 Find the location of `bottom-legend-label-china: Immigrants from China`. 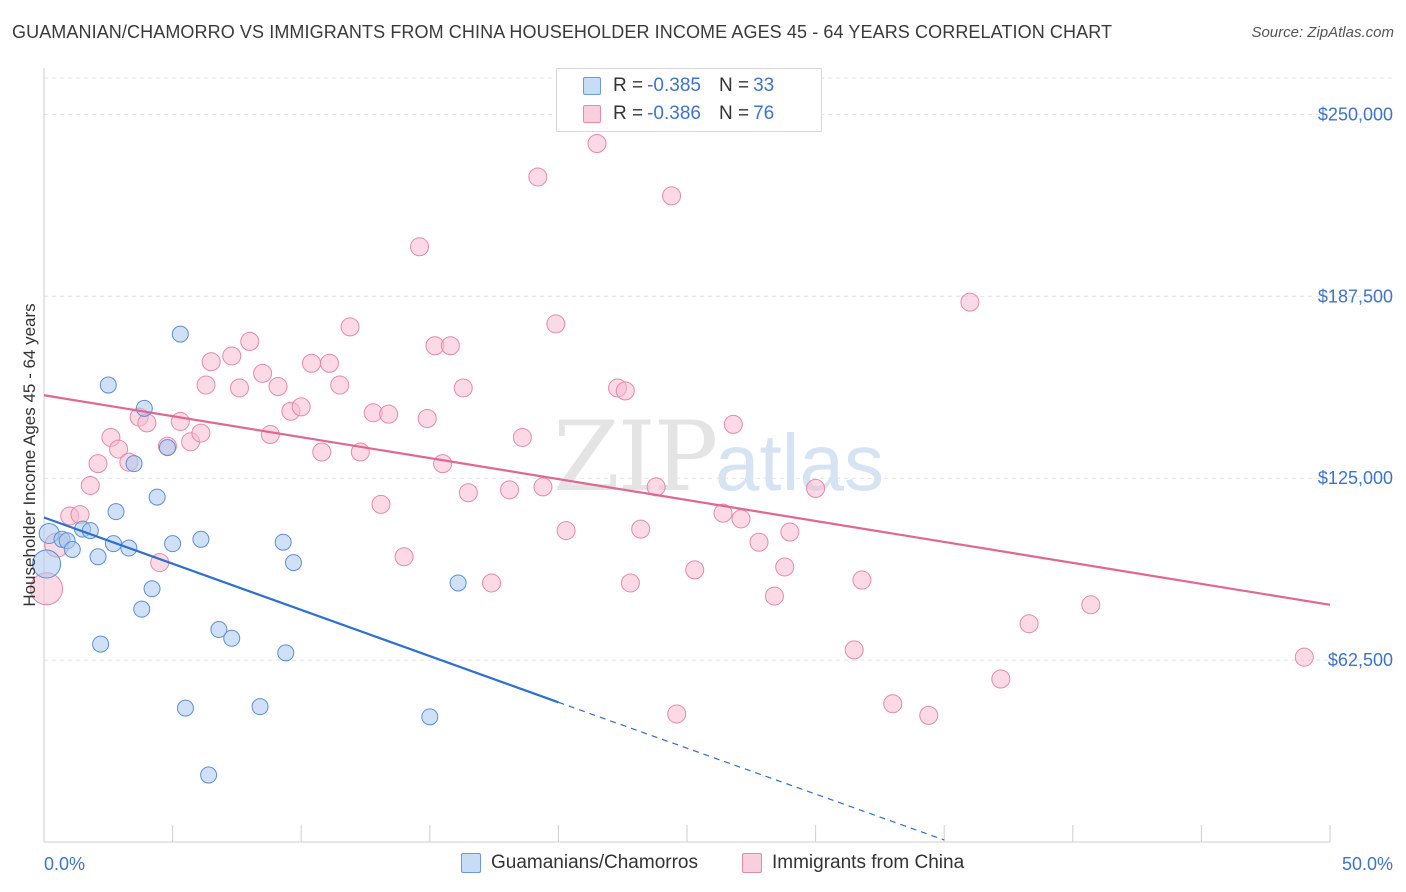

bottom-legend-label-china: Immigrants from China is located at coordinates (868, 862).